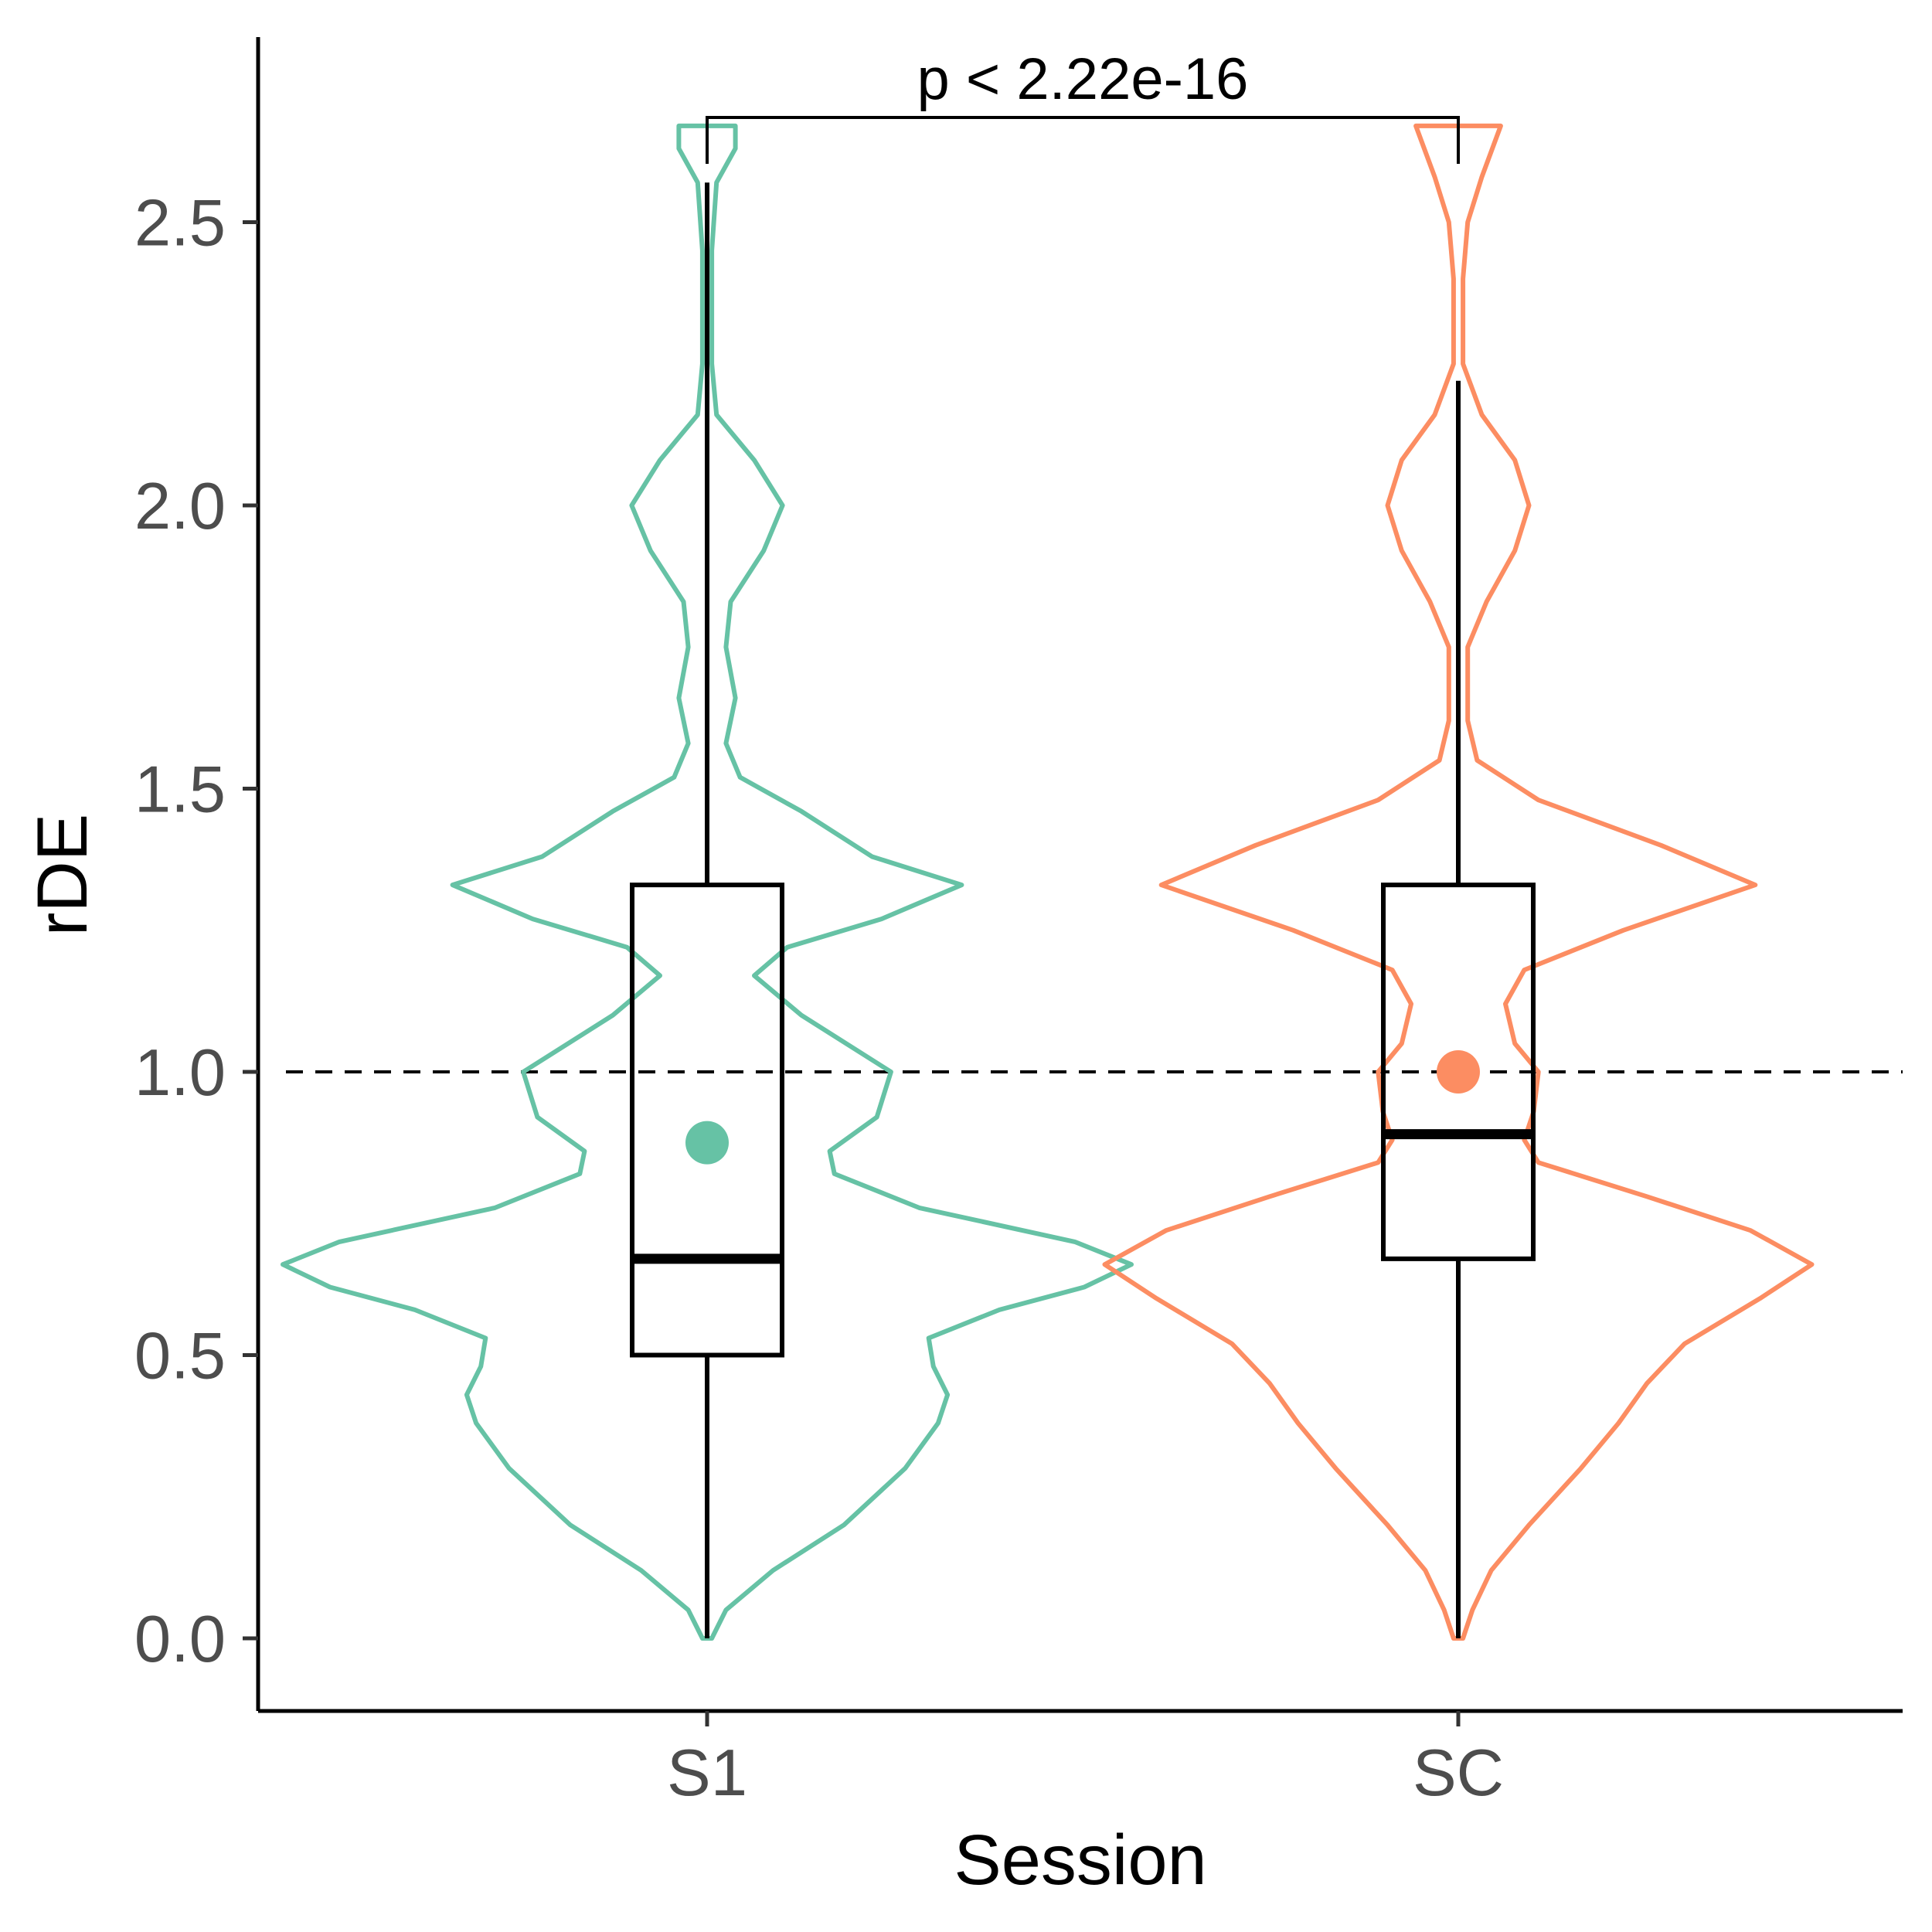  What do you see at coordinates (196, 932) in the screenshot?
I see `y-ticks: 0.0 0.5 1.0 1.5 2.0 2.5` at bounding box center [196, 932].